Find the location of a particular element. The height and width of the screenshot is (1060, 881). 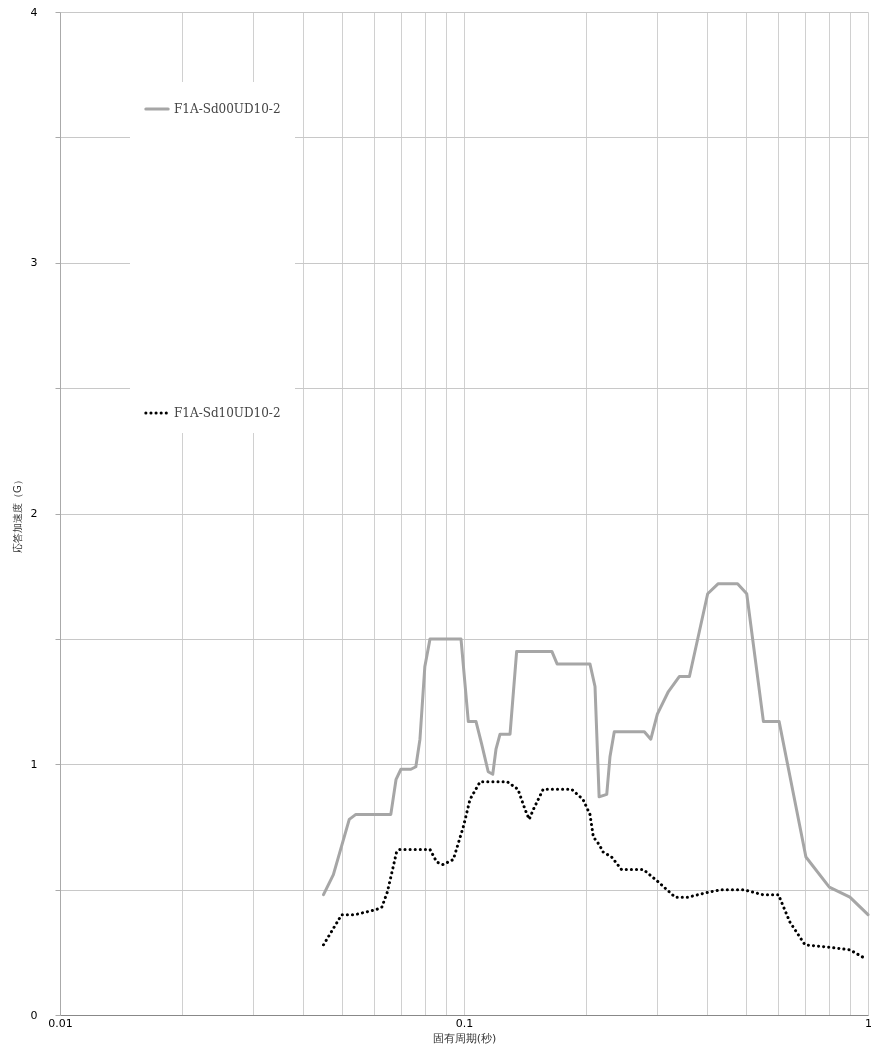

y-tick-label: 2 is located at coordinates (34, 513).